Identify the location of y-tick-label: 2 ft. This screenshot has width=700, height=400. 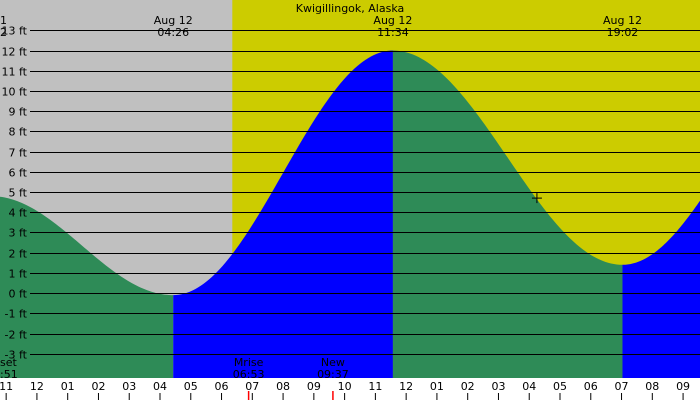
(18, 254).